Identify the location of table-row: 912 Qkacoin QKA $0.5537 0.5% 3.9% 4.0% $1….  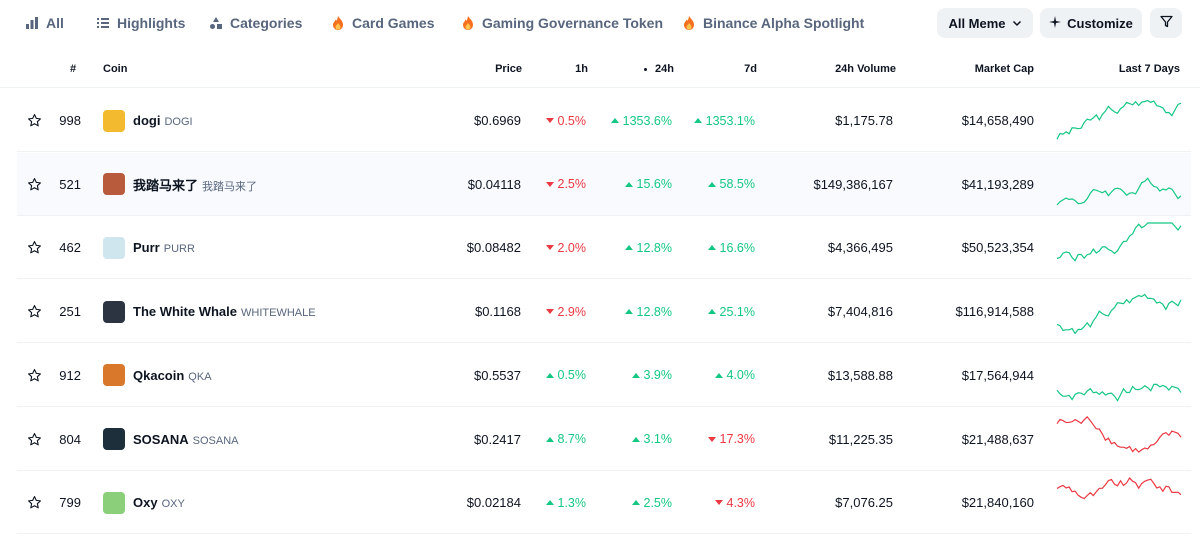
(604, 375).